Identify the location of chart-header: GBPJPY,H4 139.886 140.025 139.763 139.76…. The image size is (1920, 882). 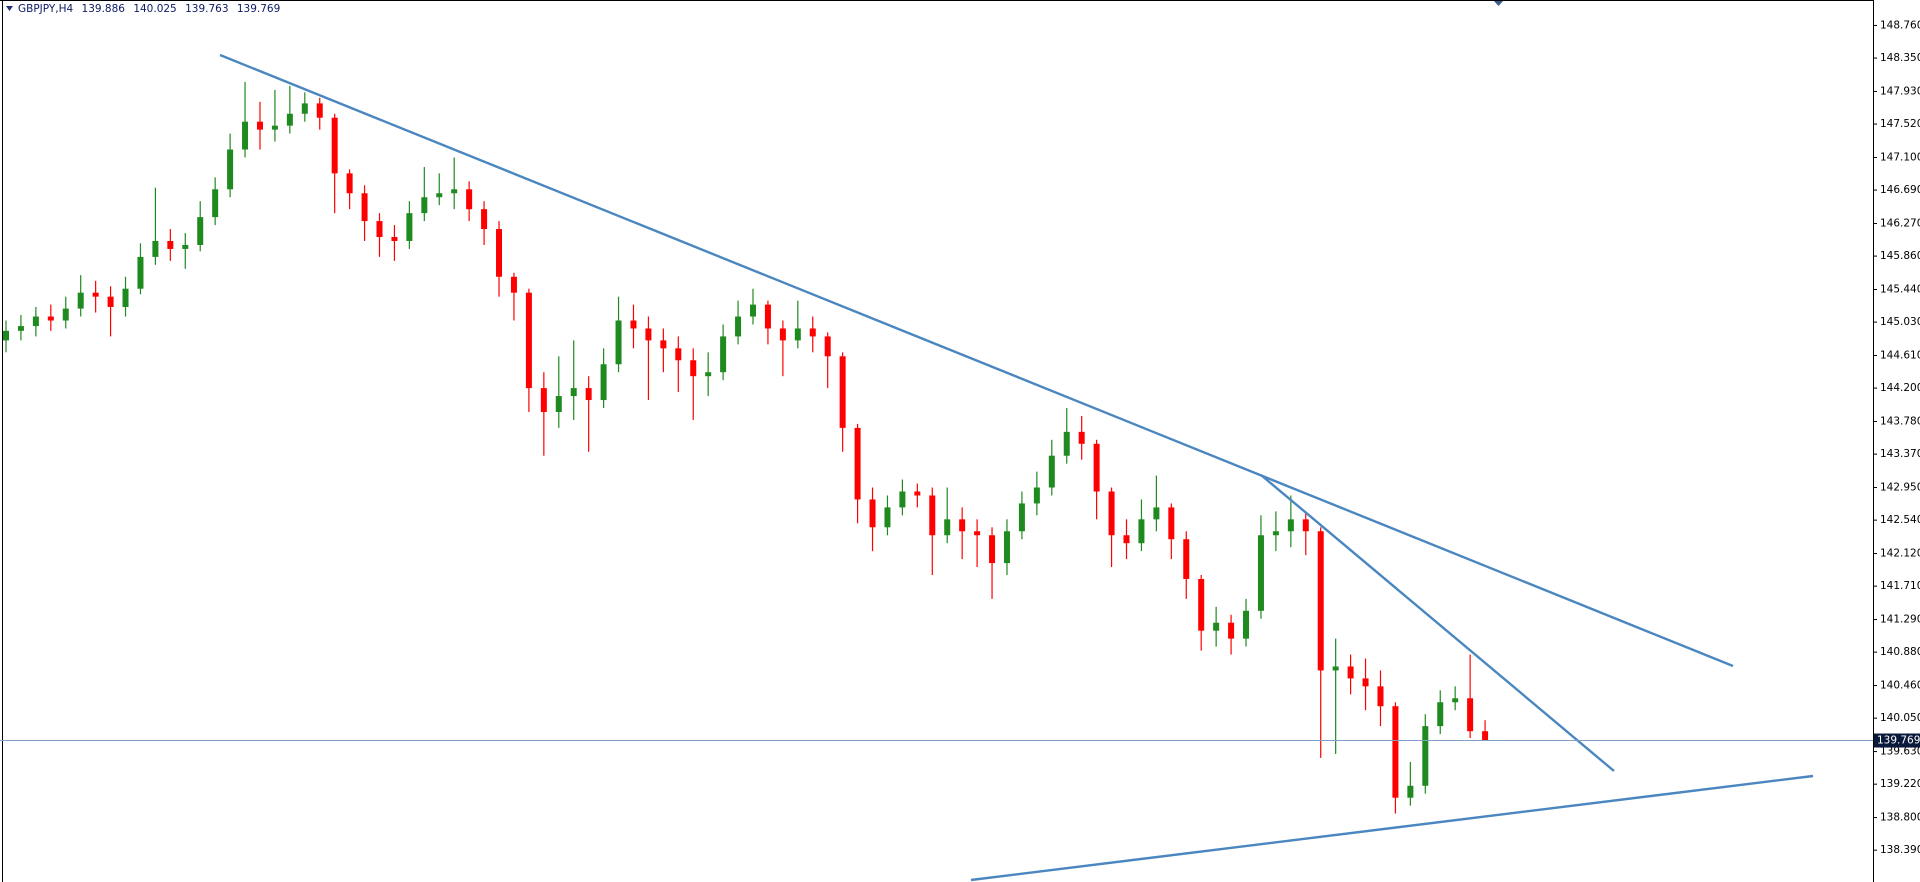
(149, 9).